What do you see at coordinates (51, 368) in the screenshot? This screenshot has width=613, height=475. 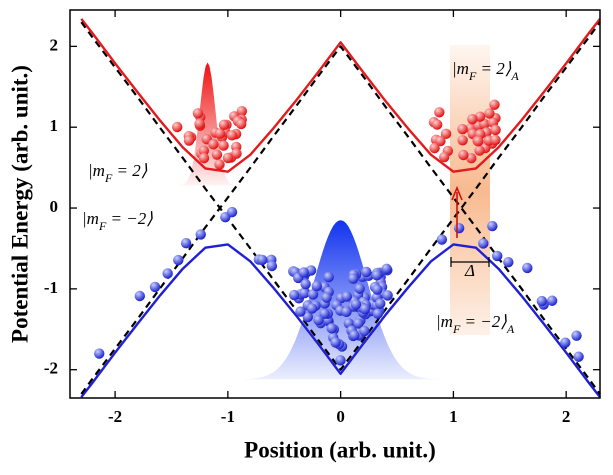 I see `y-tick-label: -2` at bounding box center [51, 368].